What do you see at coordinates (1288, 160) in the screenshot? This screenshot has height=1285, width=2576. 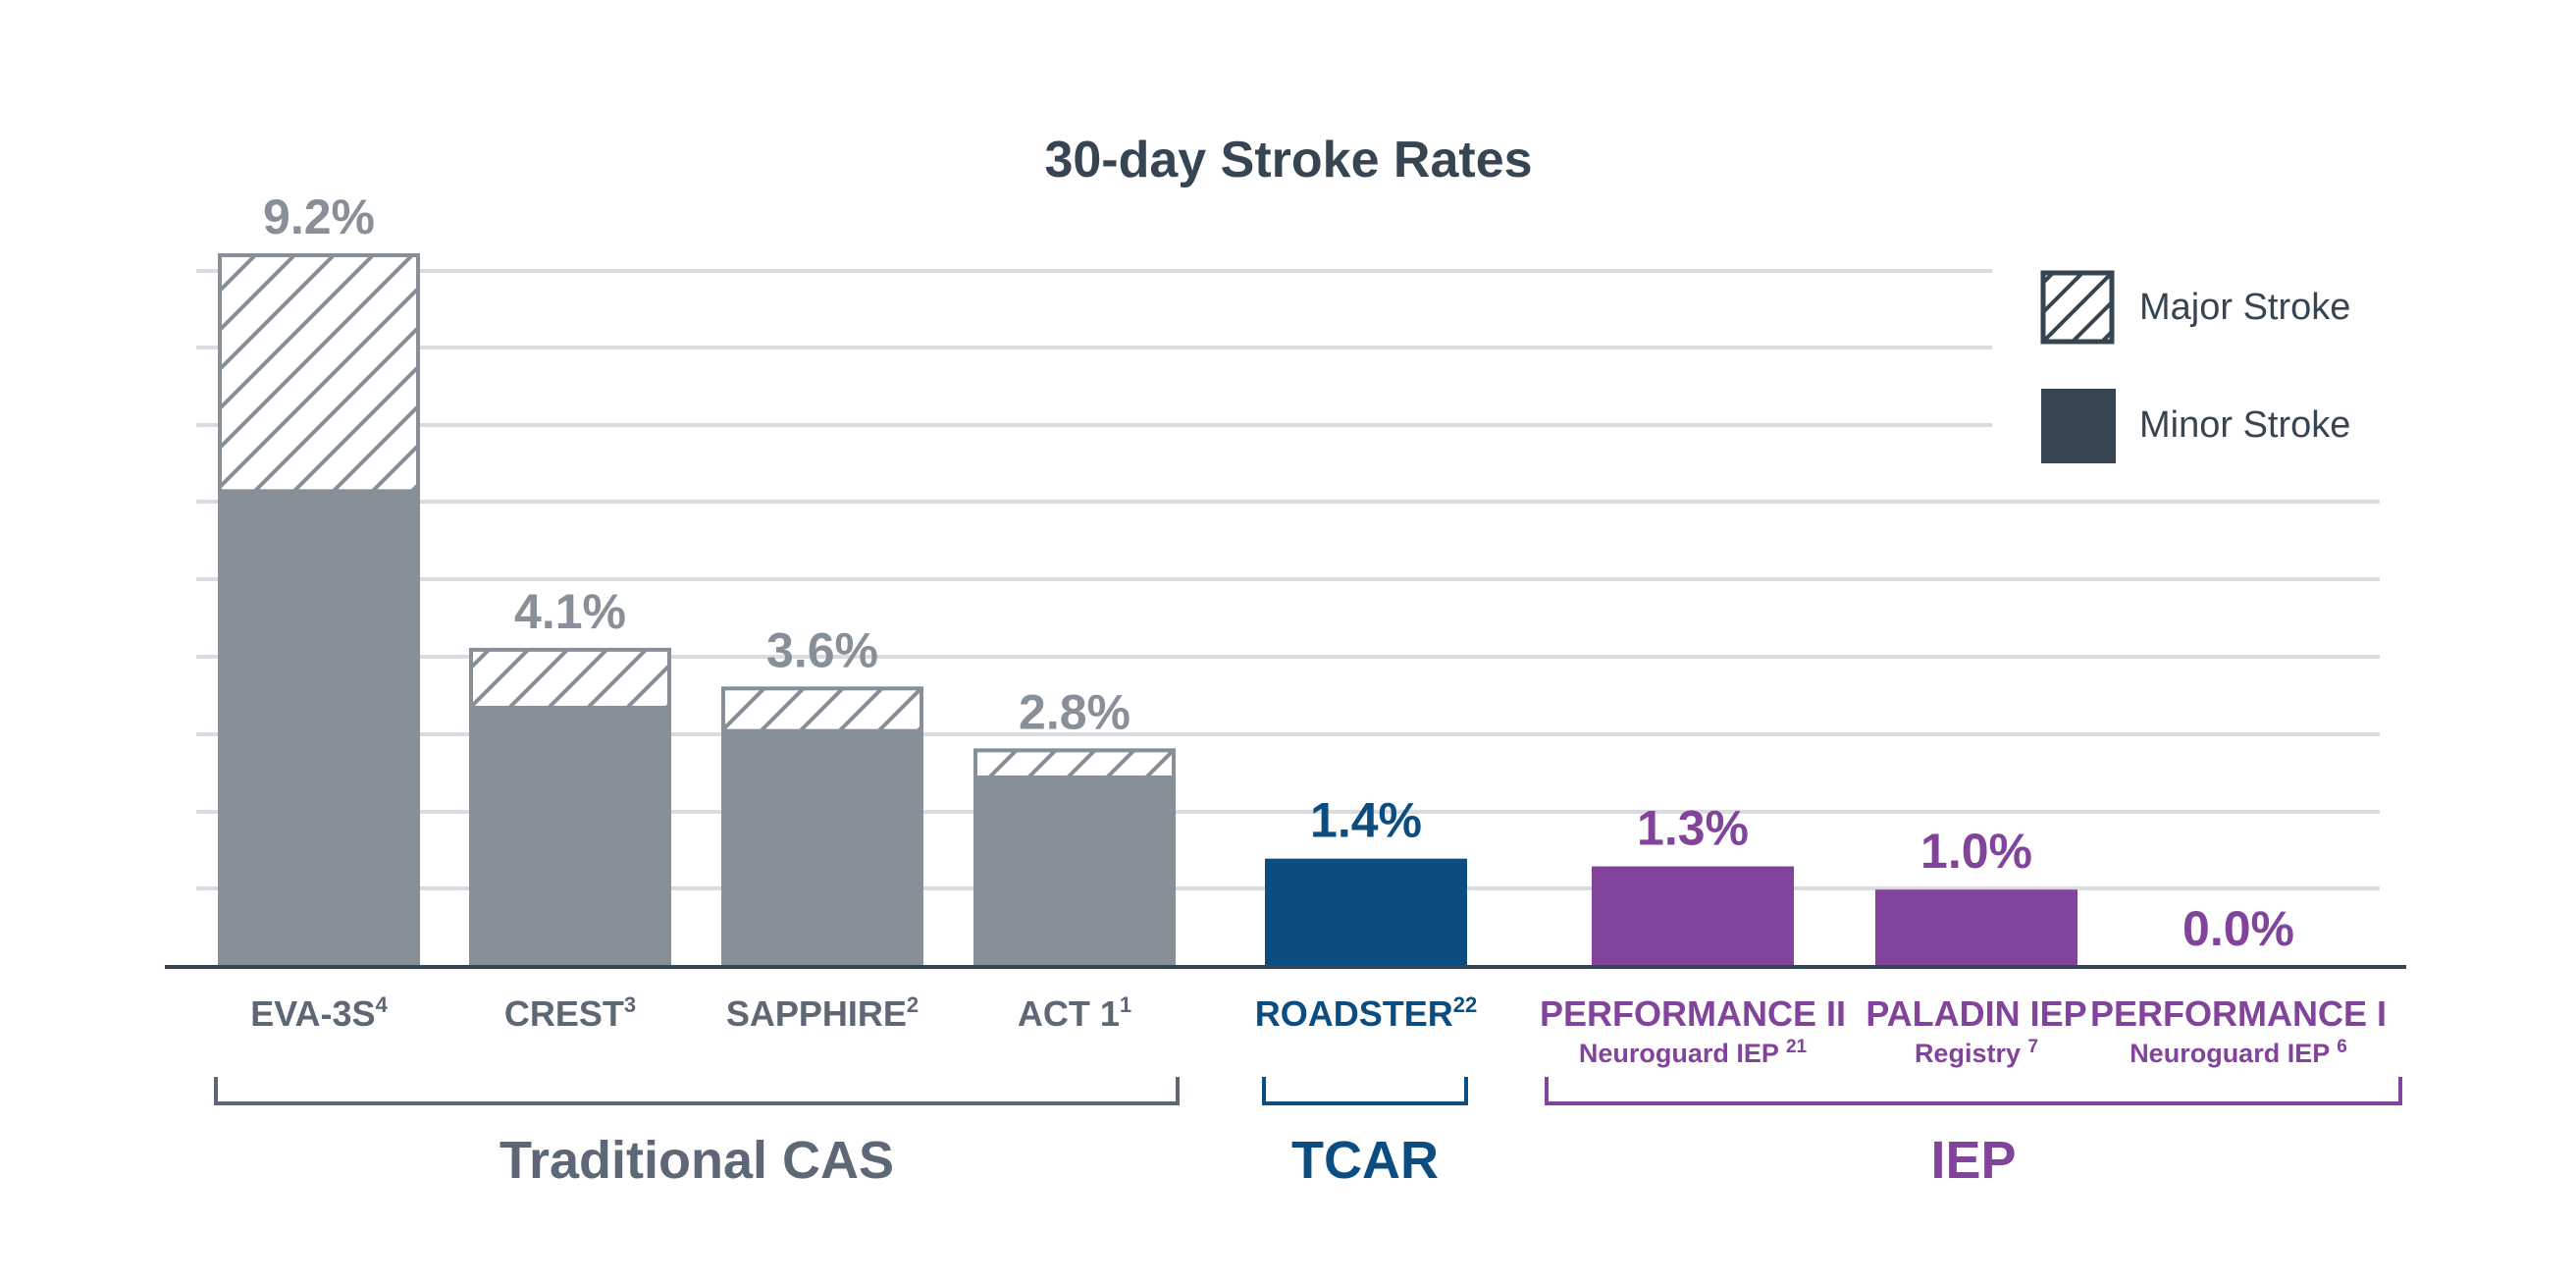 I see `chart-title: 30-day Stroke Rates` at bounding box center [1288, 160].